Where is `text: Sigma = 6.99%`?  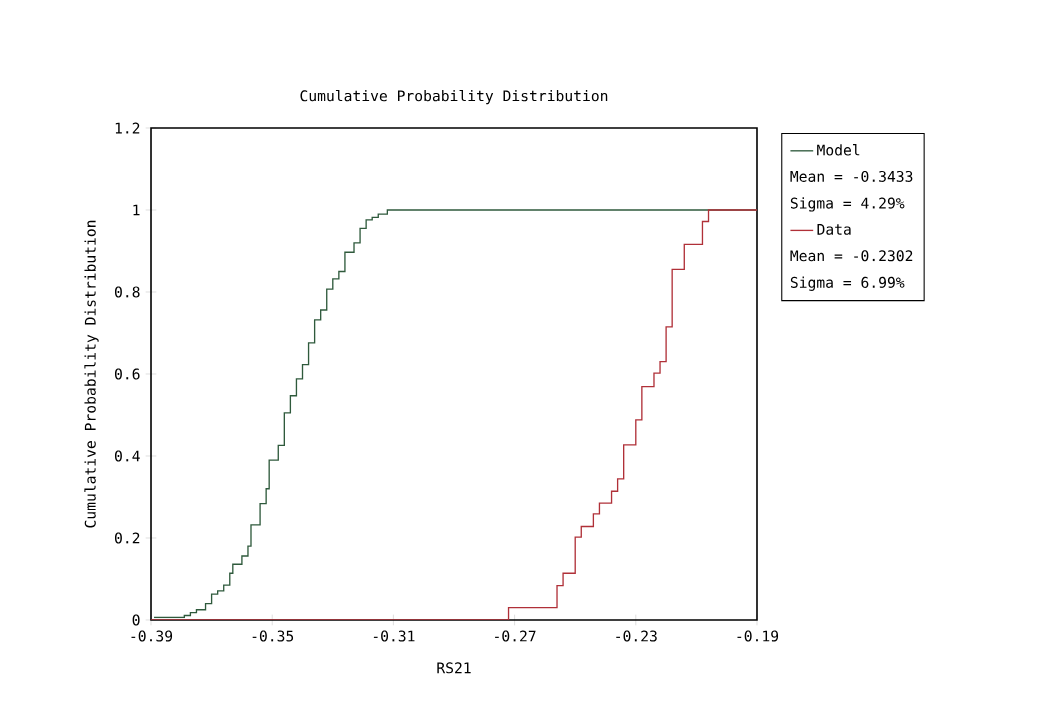 text: Sigma = 6.99% is located at coordinates (847, 283).